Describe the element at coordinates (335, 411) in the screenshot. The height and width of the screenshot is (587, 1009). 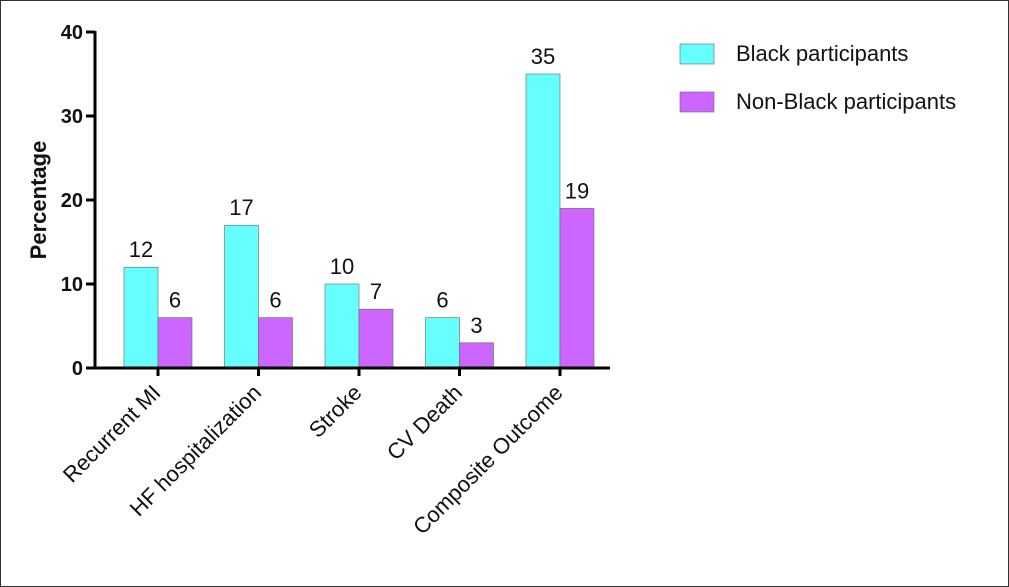
I see `x-tick-label-stroke: Stroke` at that location.